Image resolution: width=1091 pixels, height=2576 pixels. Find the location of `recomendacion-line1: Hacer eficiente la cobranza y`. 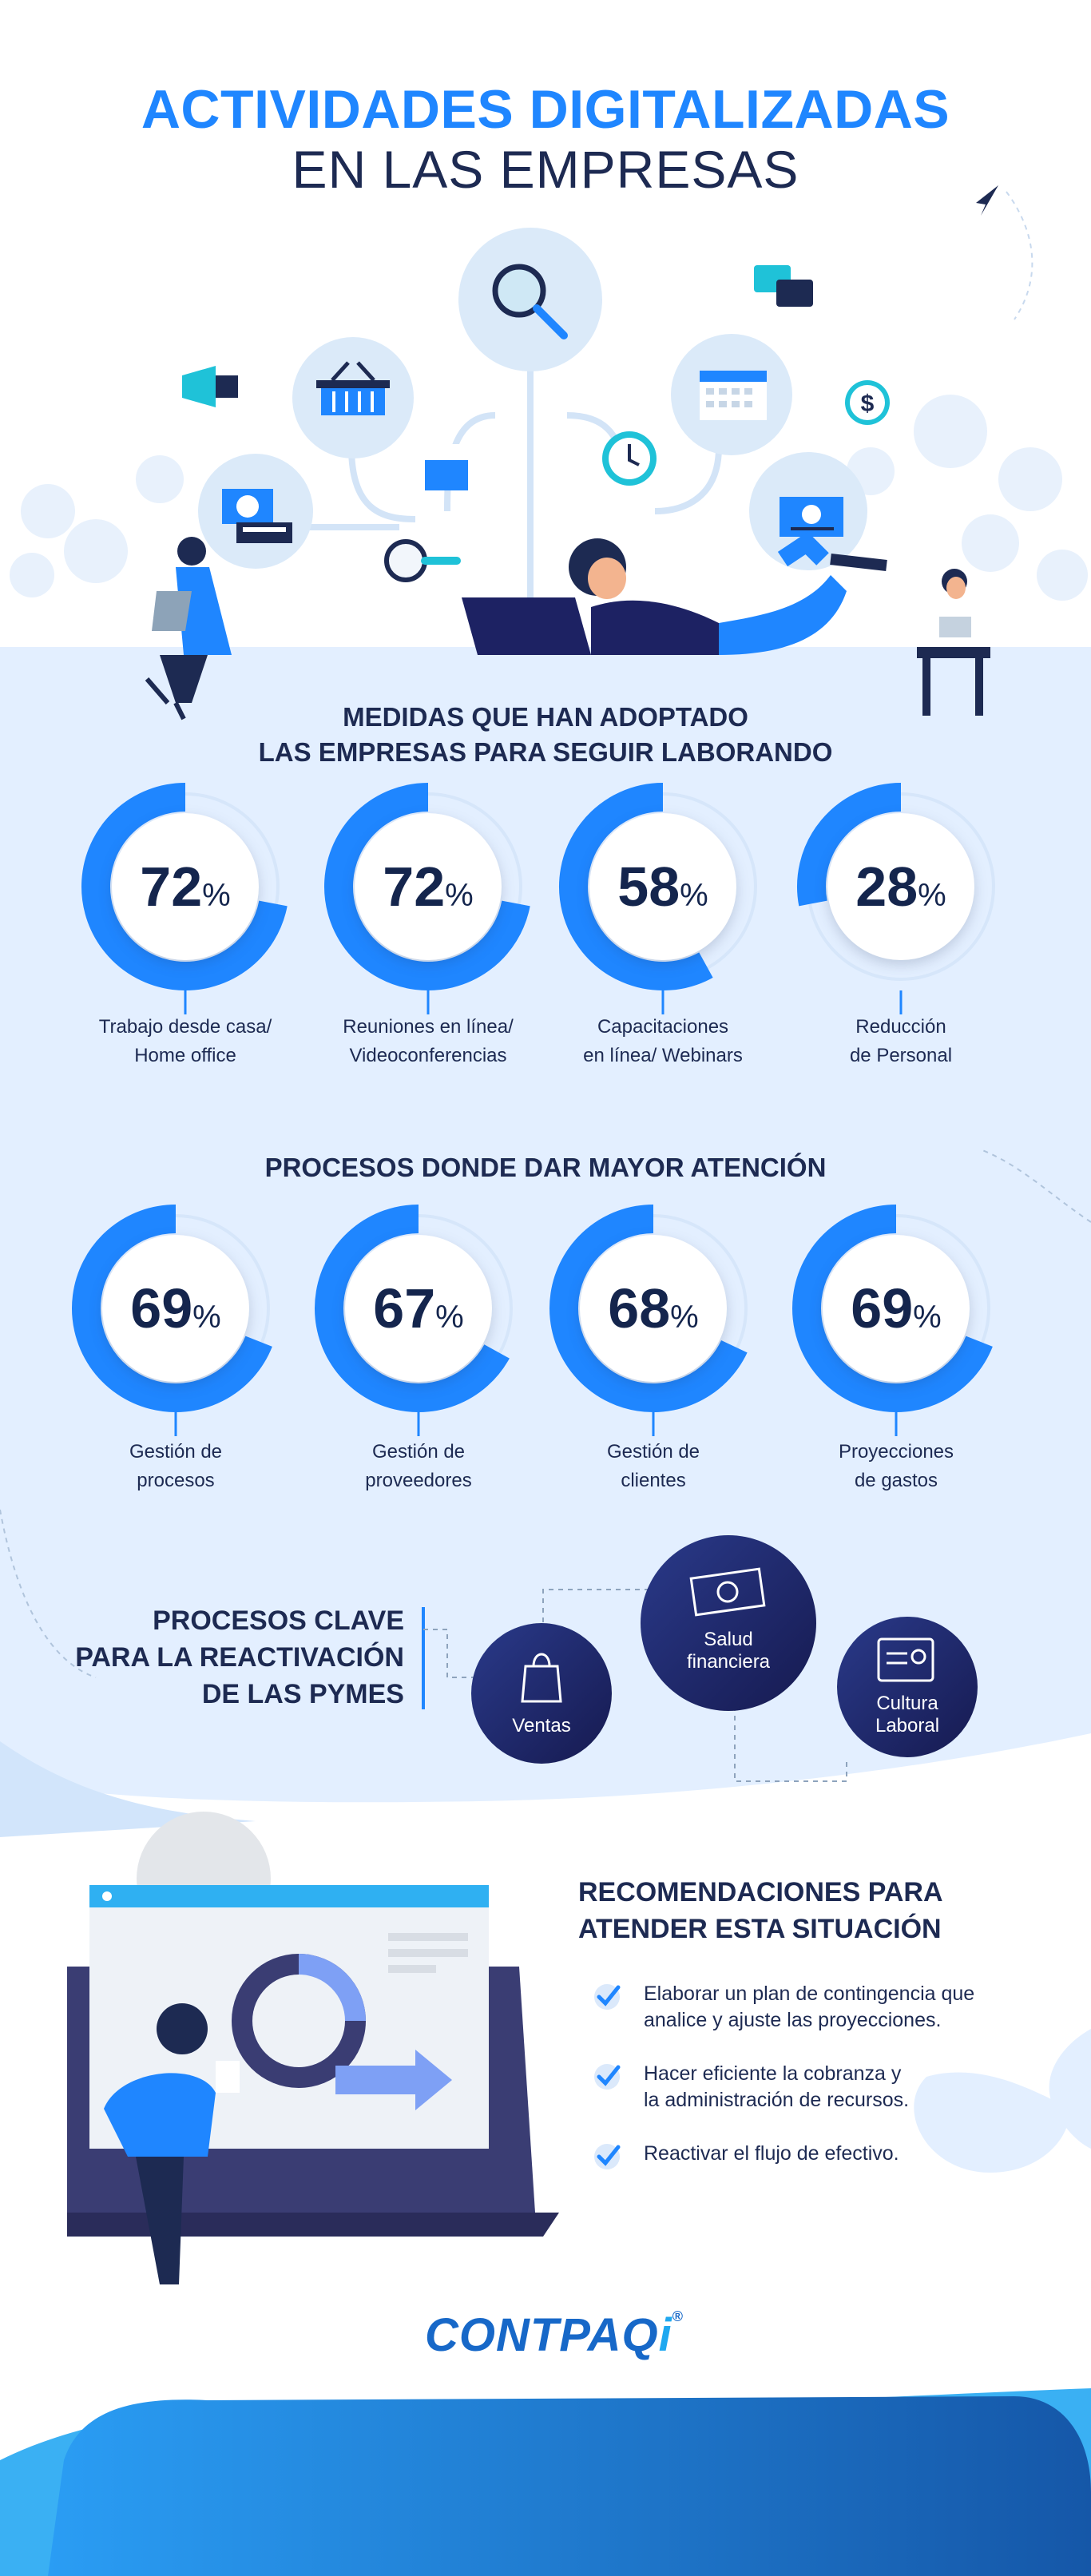

recomendacion-line1: Hacer eficiente la cobranza y is located at coordinates (773, 2073).